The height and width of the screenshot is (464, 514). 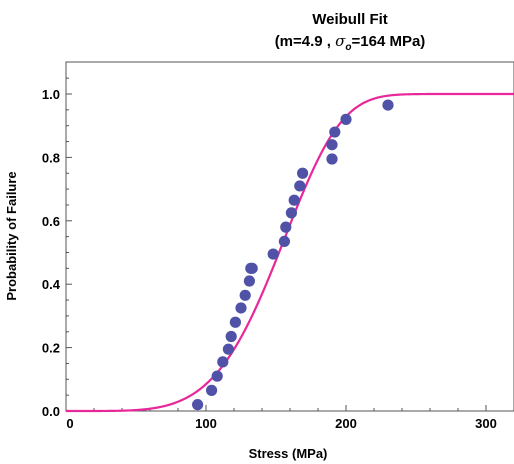 What do you see at coordinates (350, 19) in the screenshot?
I see `chart-title: Weibull Fit` at bounding box center [350, 19].